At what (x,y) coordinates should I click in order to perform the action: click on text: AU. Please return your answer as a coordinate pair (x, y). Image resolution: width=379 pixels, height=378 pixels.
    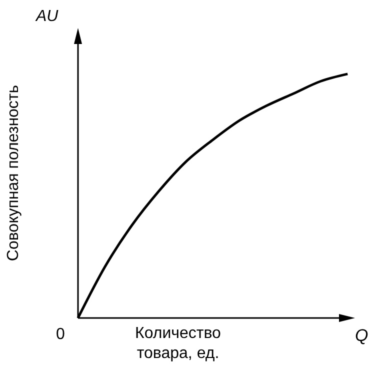
    Looking at the image, I should click on (47, 17).